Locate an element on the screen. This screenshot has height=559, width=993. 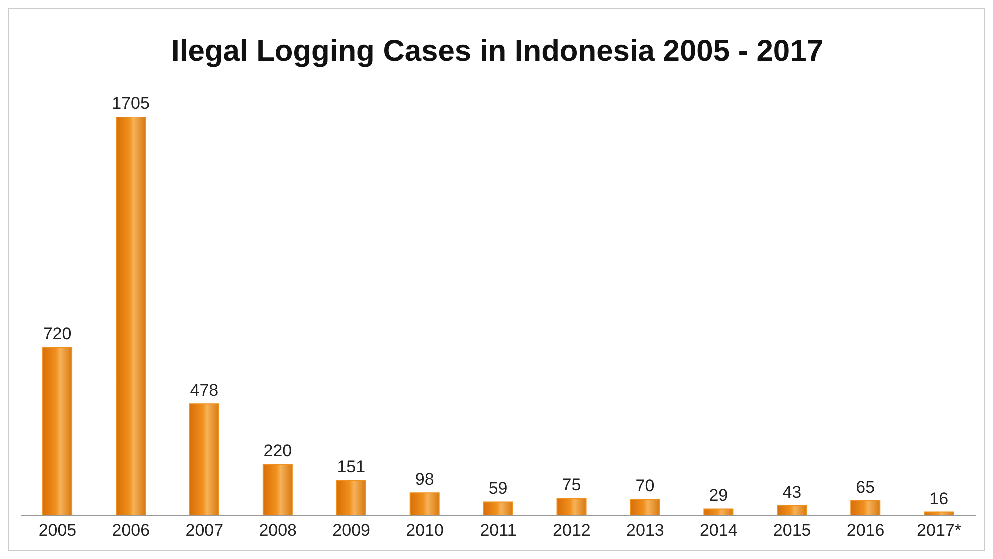
data-label: 65 is located at coordinates (866, 487).